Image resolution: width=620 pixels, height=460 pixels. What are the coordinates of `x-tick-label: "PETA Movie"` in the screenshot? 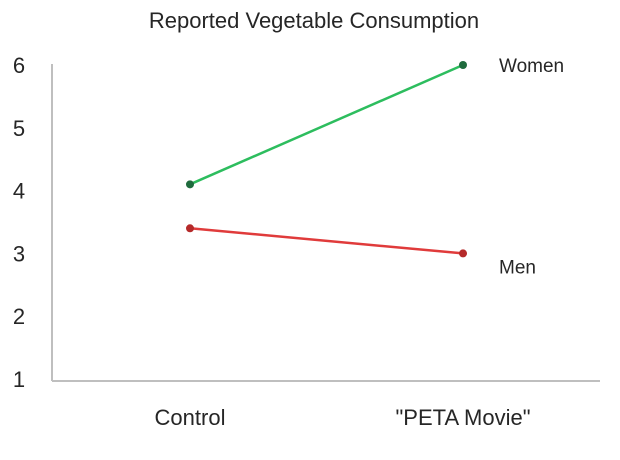 It's located at (462, 417).